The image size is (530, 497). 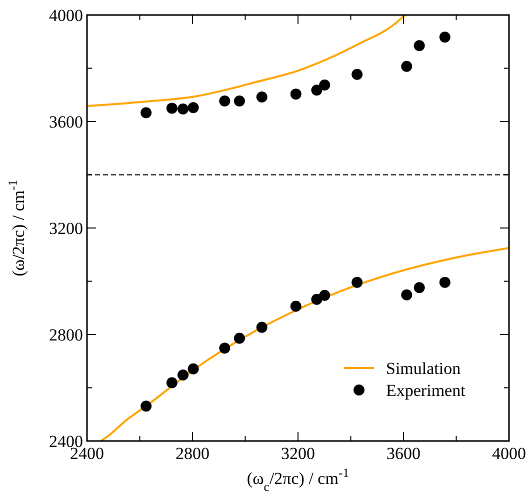 I want to click on x-tick-label: 2800, so click(x=193, y=453).